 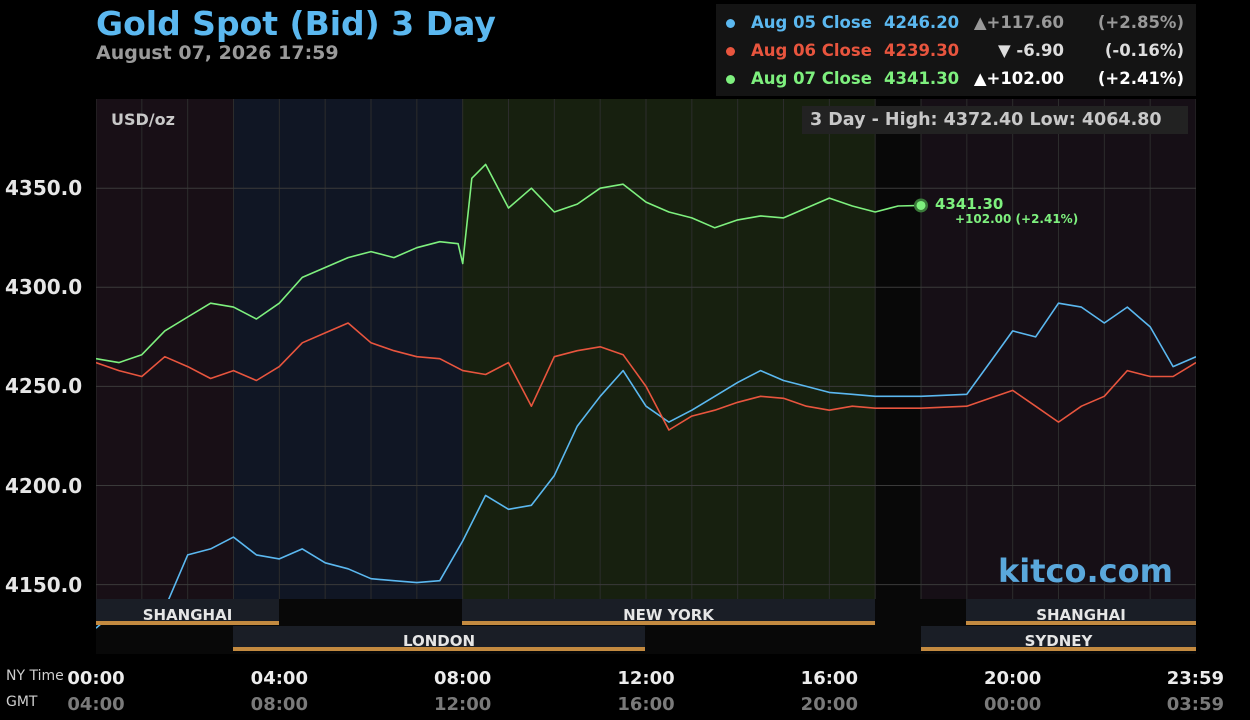 What do you see at coordinates (1085, 571) in the screenshot?
I see `kitco-watermark: kitco.com` at bounding box center [1085, 571].